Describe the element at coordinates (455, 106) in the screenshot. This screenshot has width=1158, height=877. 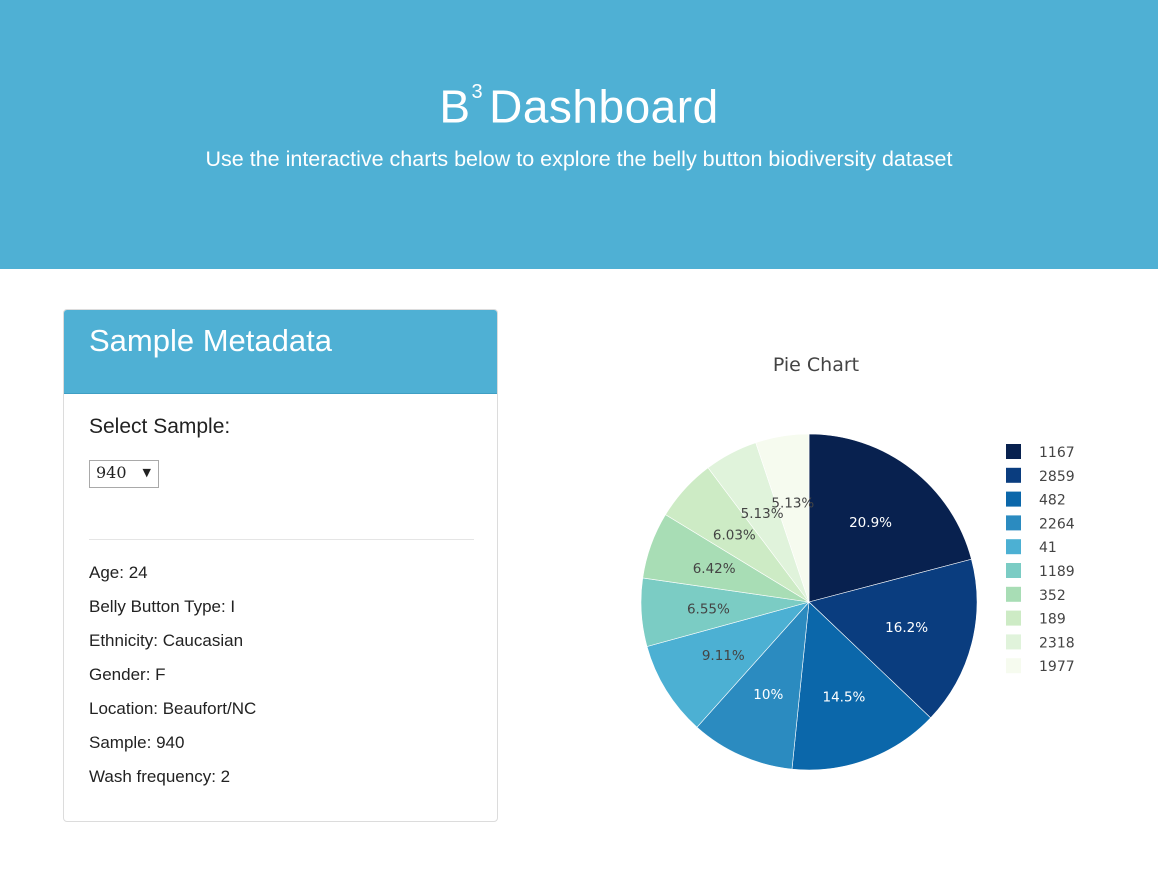
I see `title-main: B` at that location.